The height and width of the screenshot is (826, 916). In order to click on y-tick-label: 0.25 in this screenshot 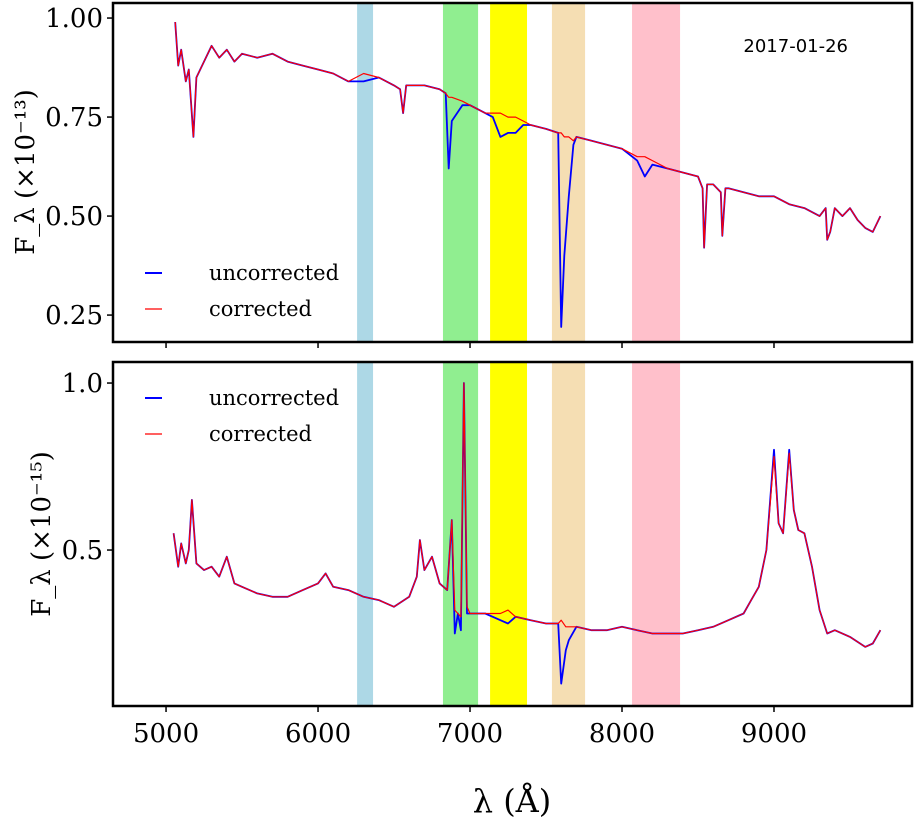, I will do `click(74, 316)`.